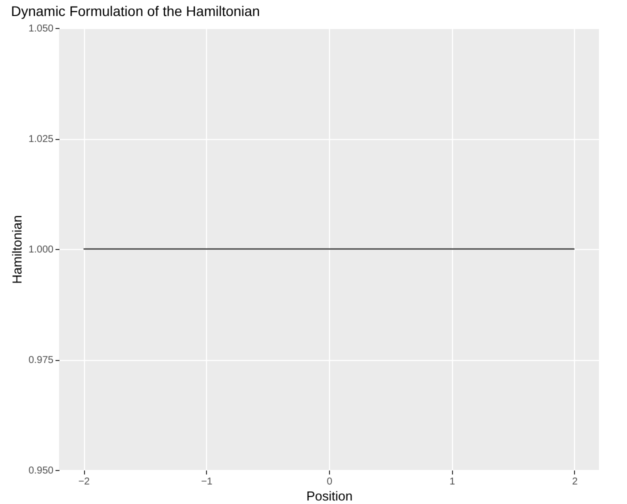 This screenshot has width=627, height=504. I want to click on x-tick-label: 2, so click(575, 482).